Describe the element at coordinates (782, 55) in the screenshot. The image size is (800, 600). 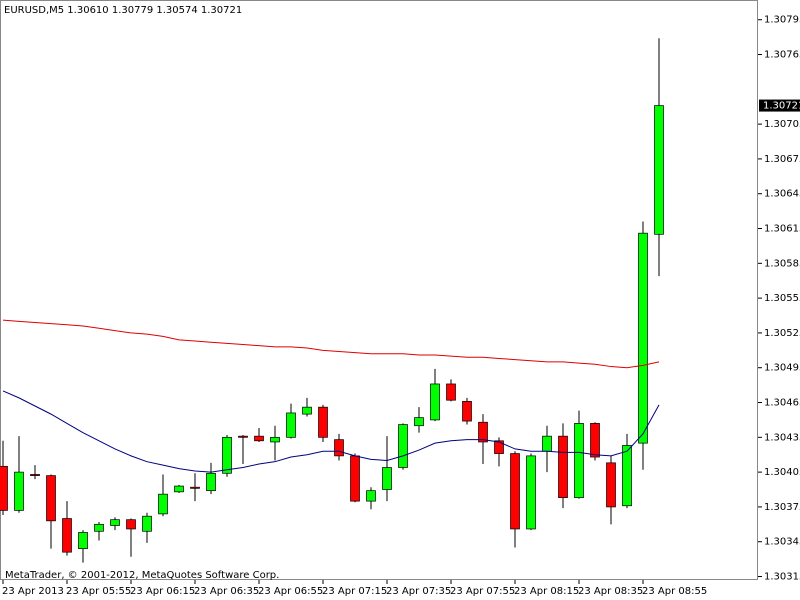
I see `y-tick-label: 1.30765` at that location.